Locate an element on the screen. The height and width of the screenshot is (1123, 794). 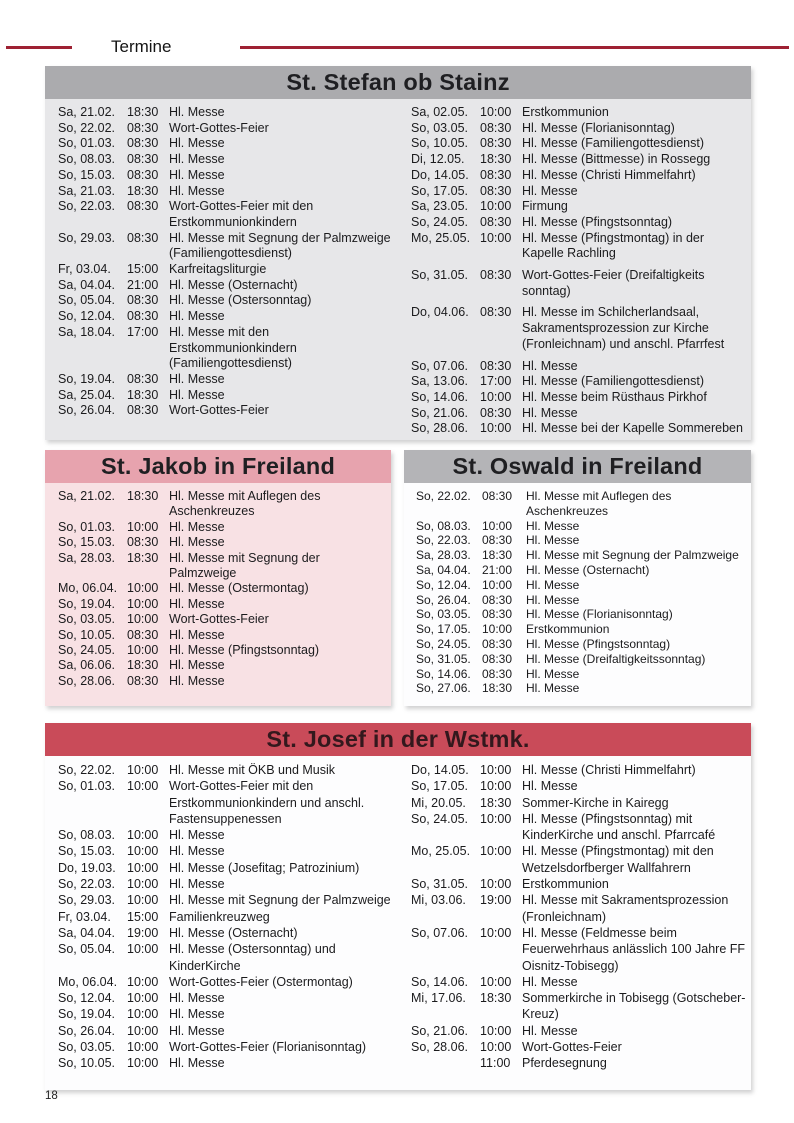
entry-date: Sa, 21.02. is located at coordinates (86, 496).